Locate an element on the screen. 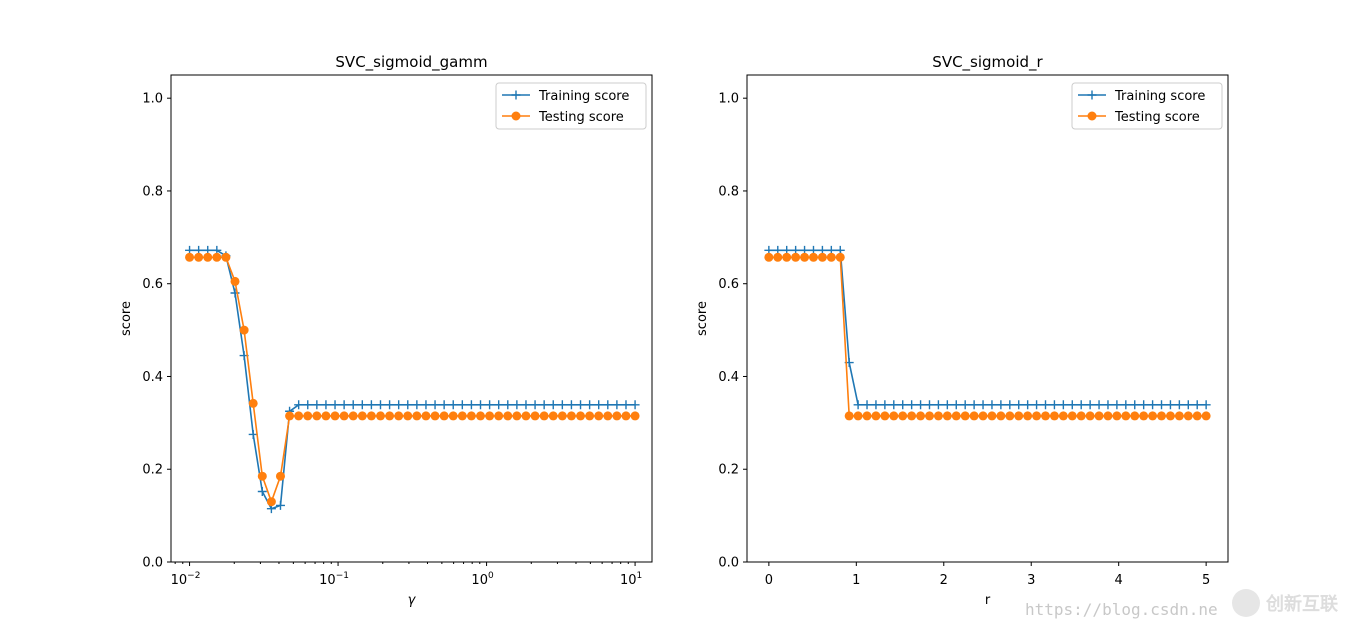 This screenshot has height=632, width=1366. x-tick-label: 4 is located at coordinates (1119, 580).